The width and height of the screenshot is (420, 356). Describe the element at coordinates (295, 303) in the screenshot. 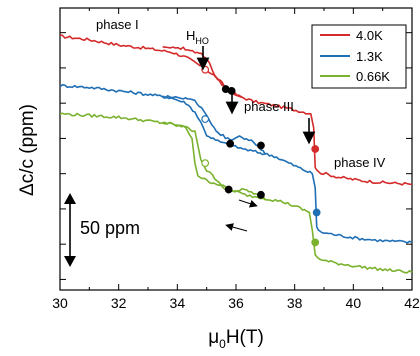

I see `x-tick-label: 38` at that location.